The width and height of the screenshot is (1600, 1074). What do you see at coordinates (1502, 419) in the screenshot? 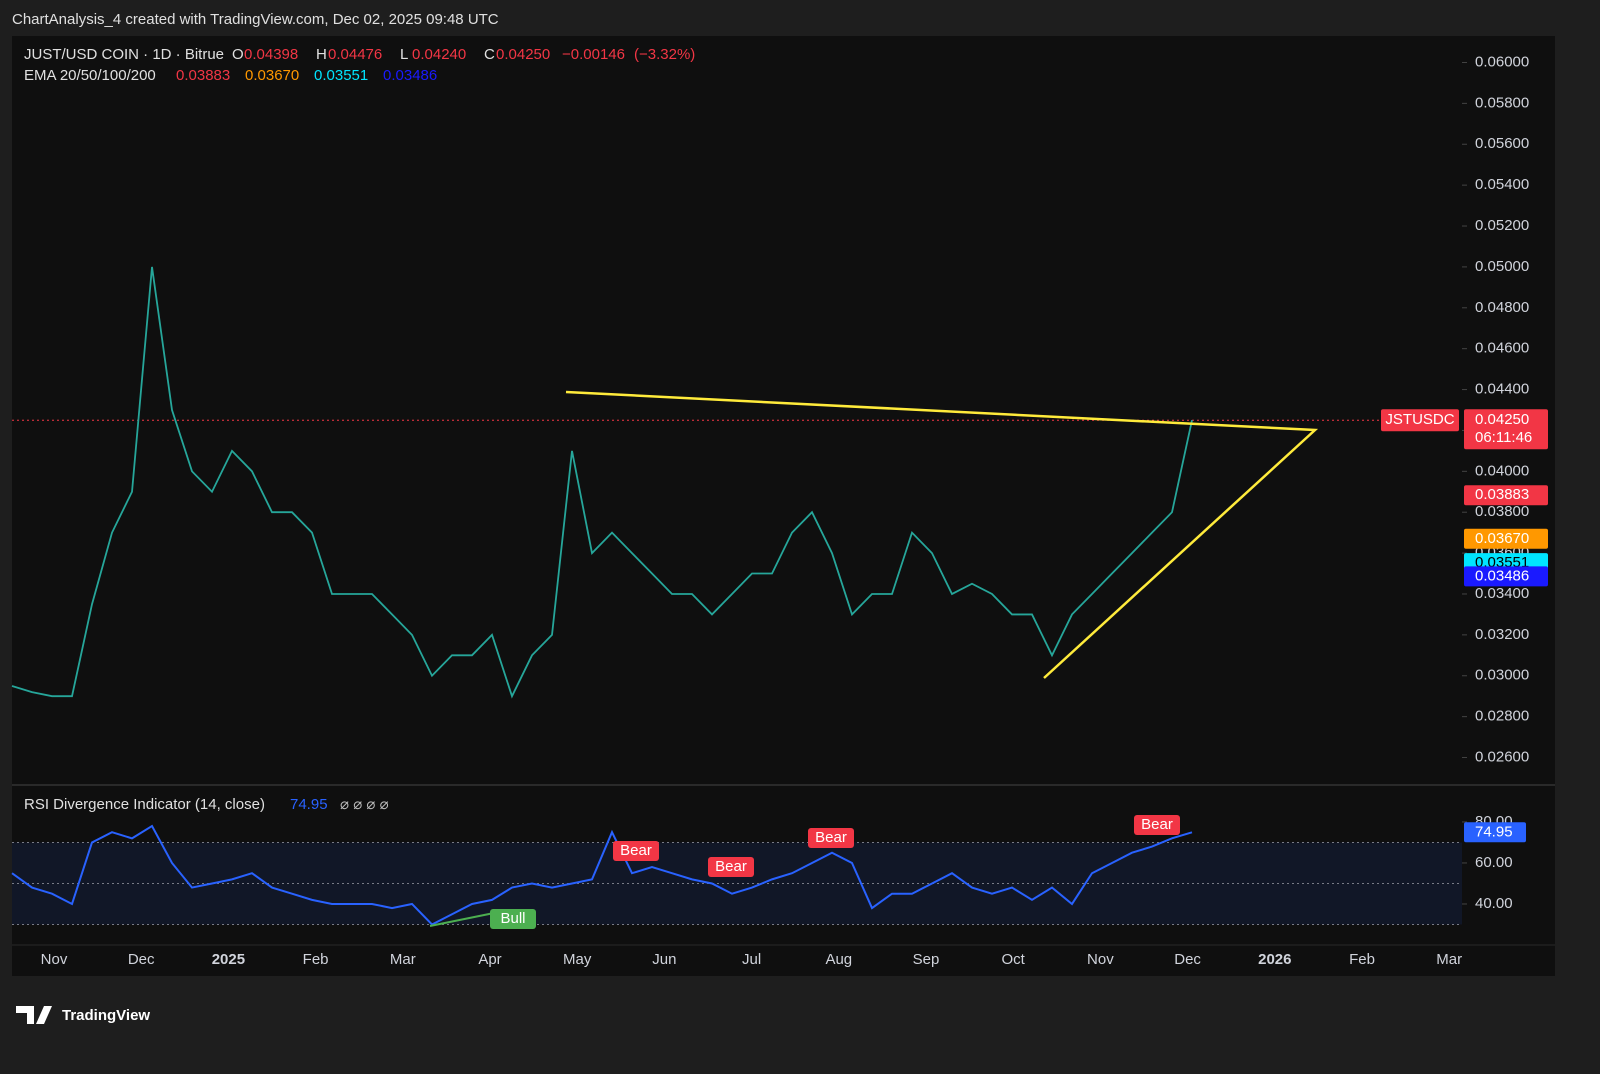
I see `price-label: 0.04250` at bounding box center [1502, 419].